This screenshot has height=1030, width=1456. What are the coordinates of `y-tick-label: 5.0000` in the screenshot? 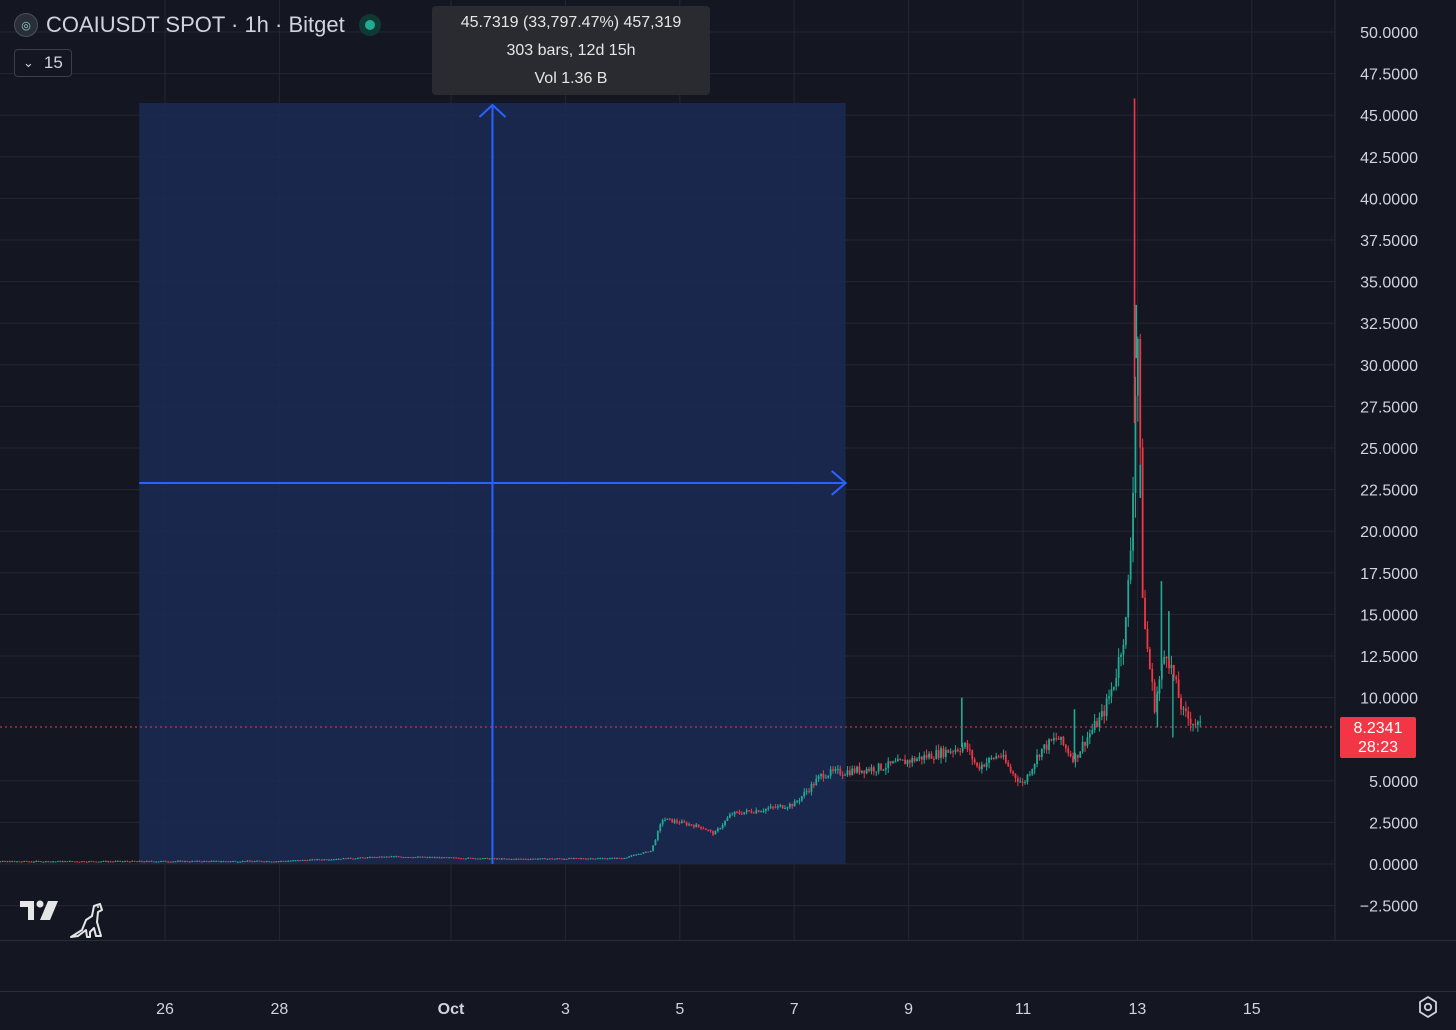 It's located at (1393, 782).